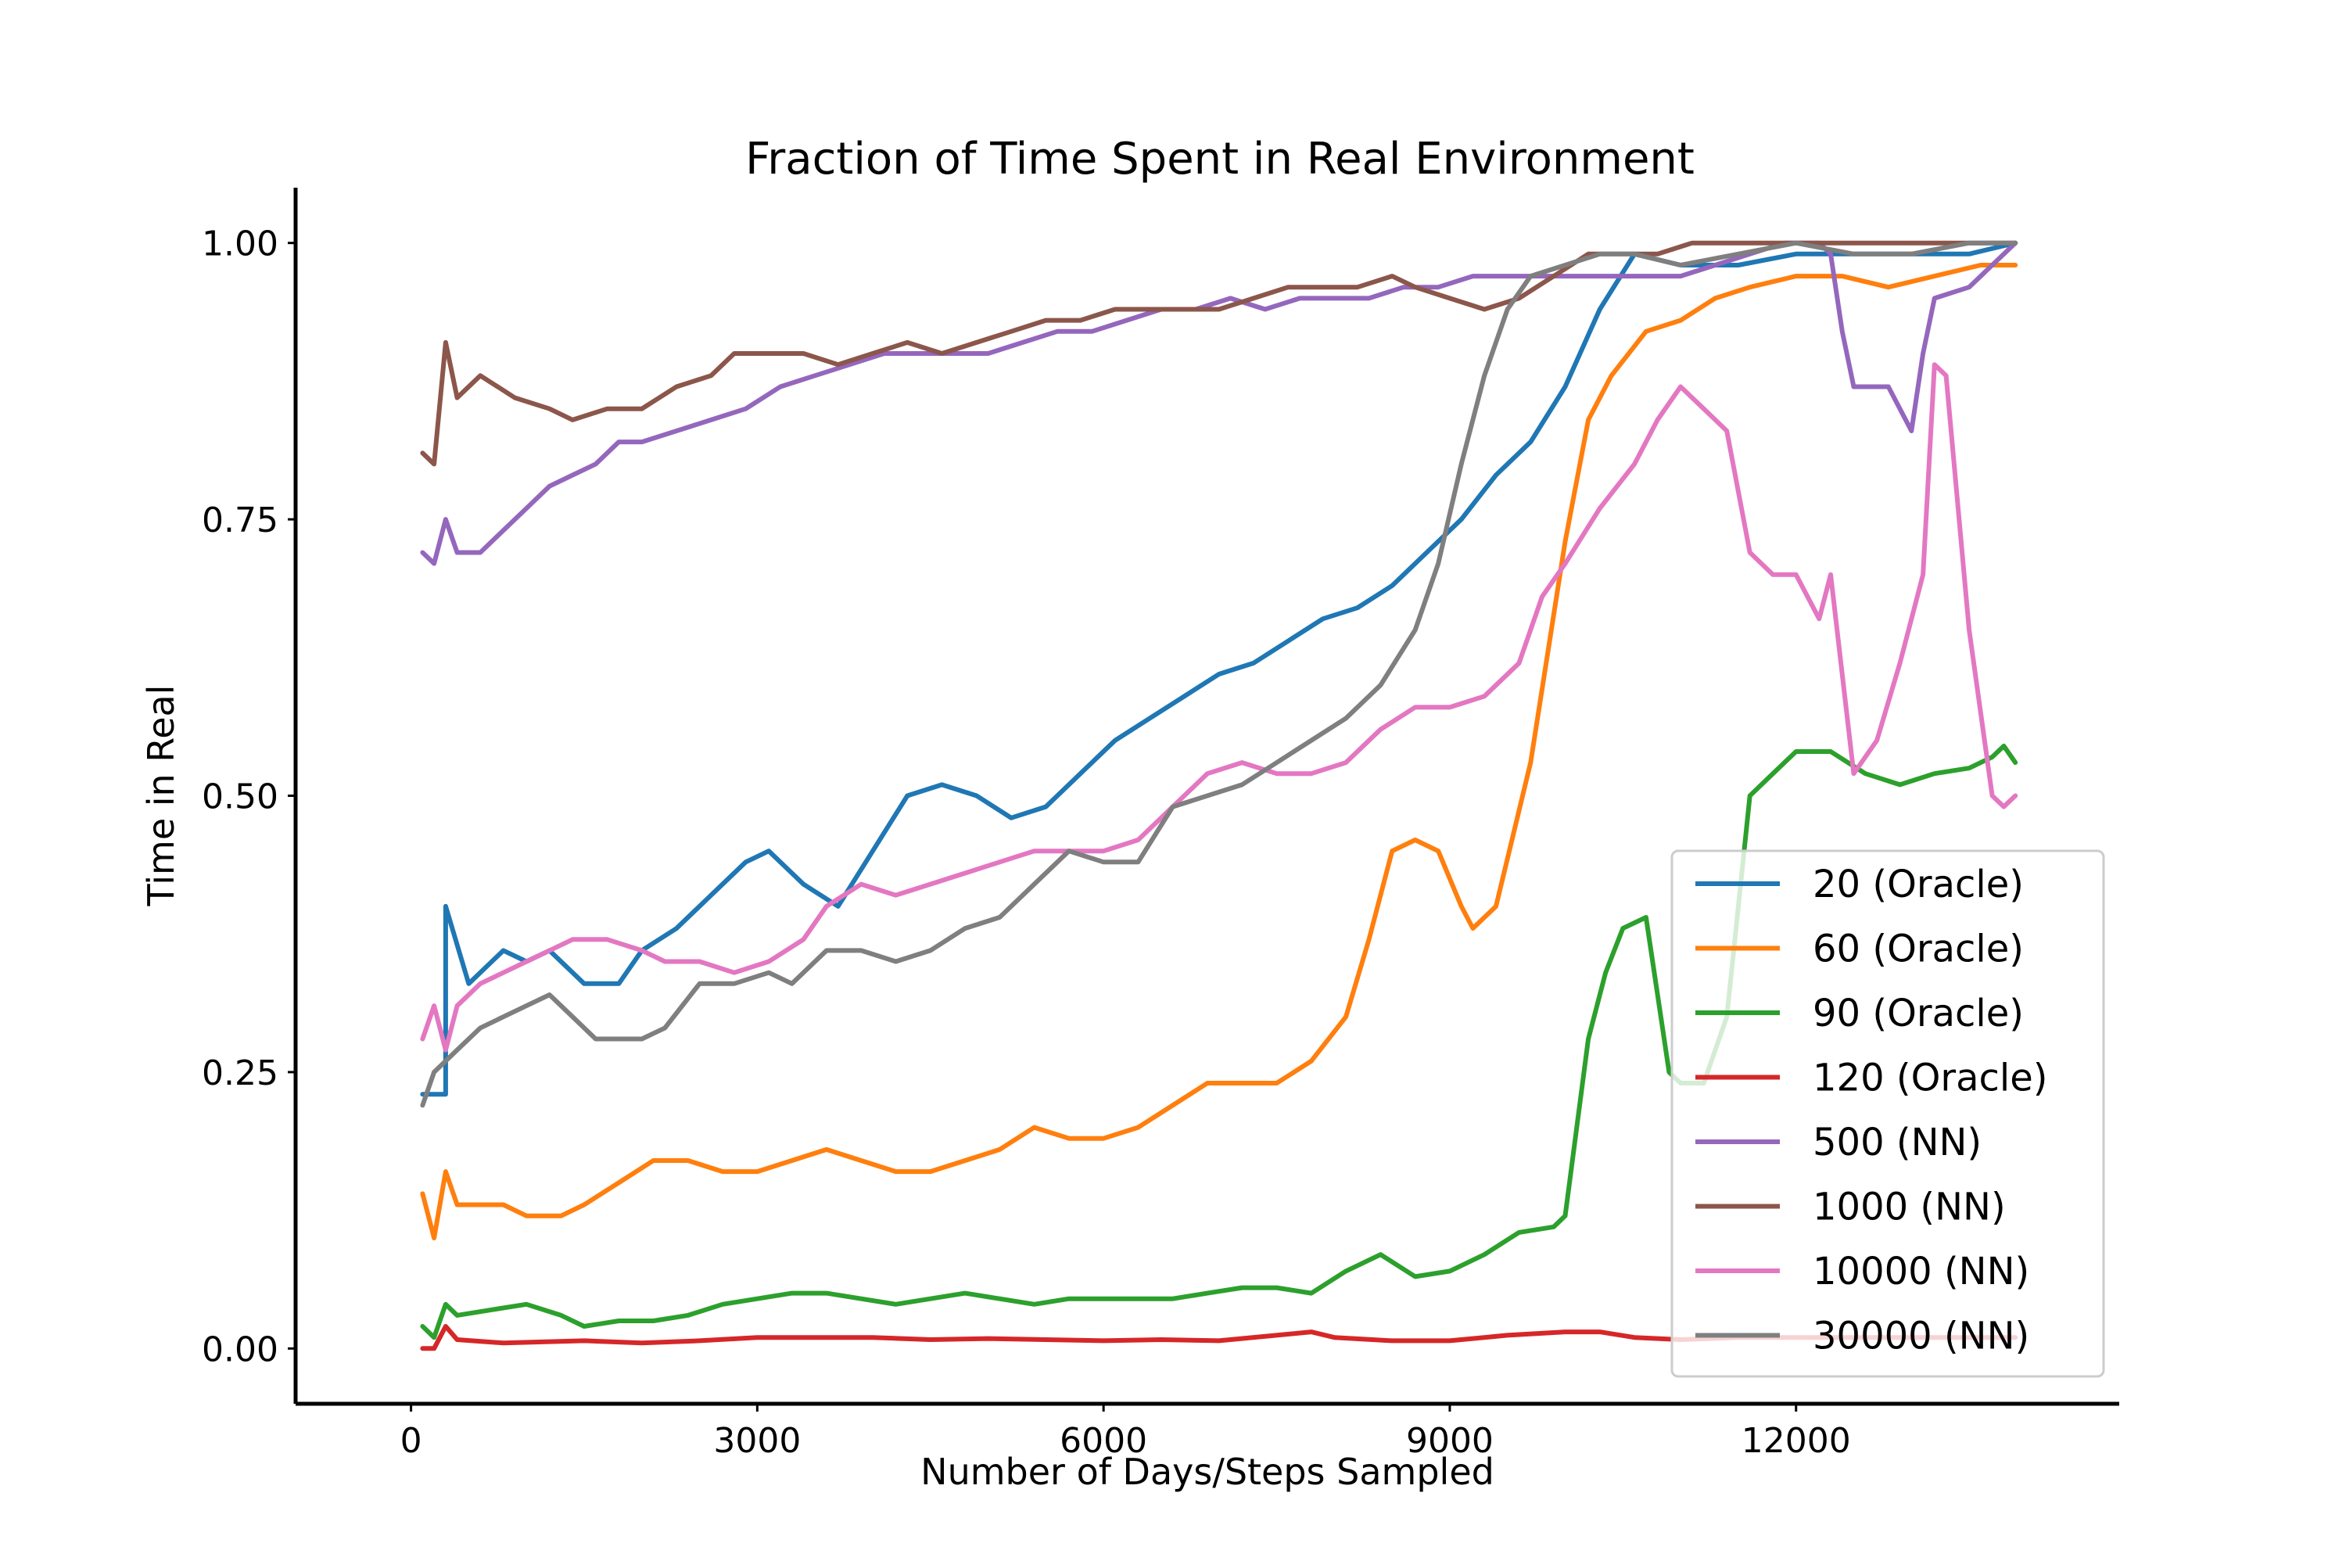 The height and width of the screenshot is (1568, 2346). Describe the element at coordinates (1931, 1078) in the screenshot. I see `legend-label: 120 (Oracle)` at that location.